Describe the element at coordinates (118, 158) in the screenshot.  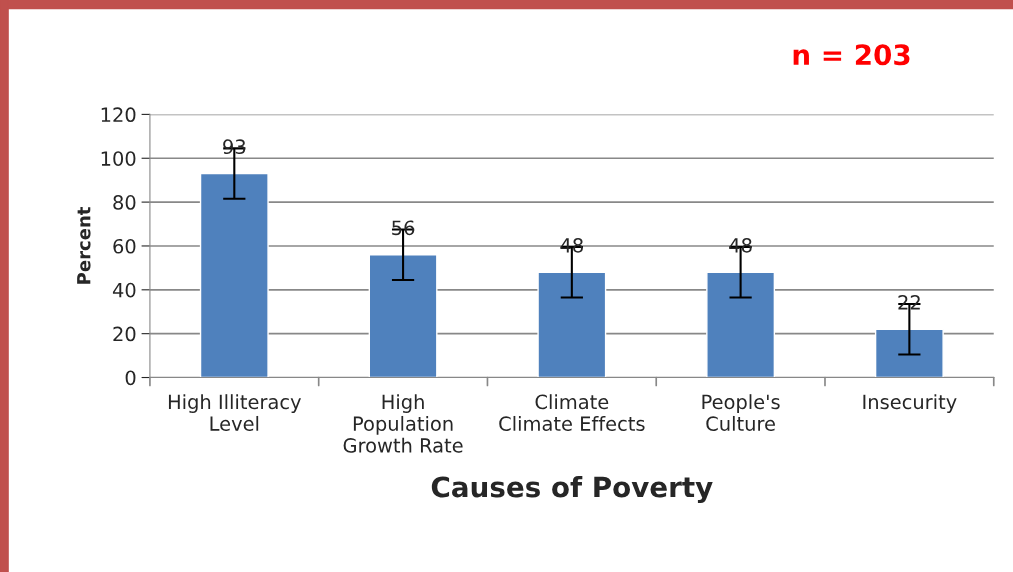
I see `y-tick-label: 100` at that location.